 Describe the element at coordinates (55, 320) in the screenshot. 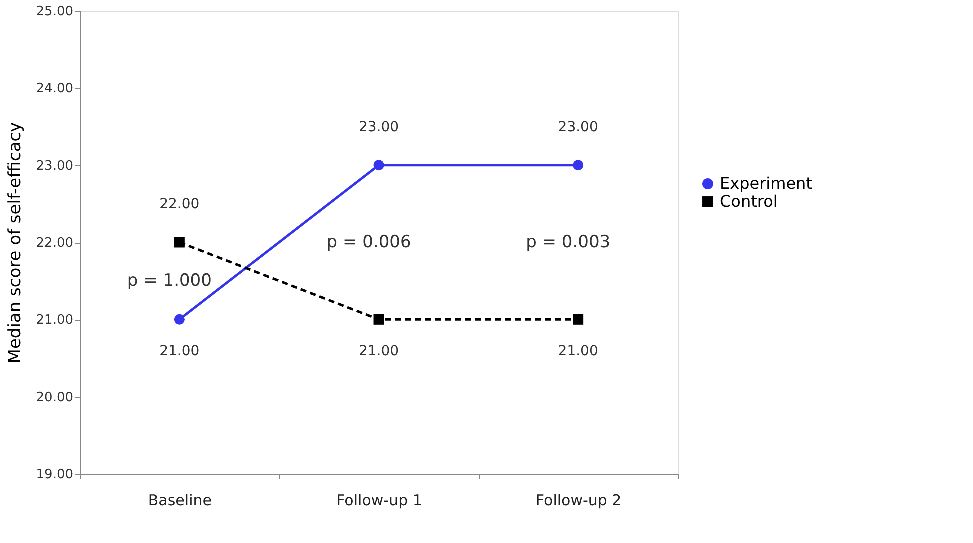

I see `y-tick-label: 21.00` at that location.